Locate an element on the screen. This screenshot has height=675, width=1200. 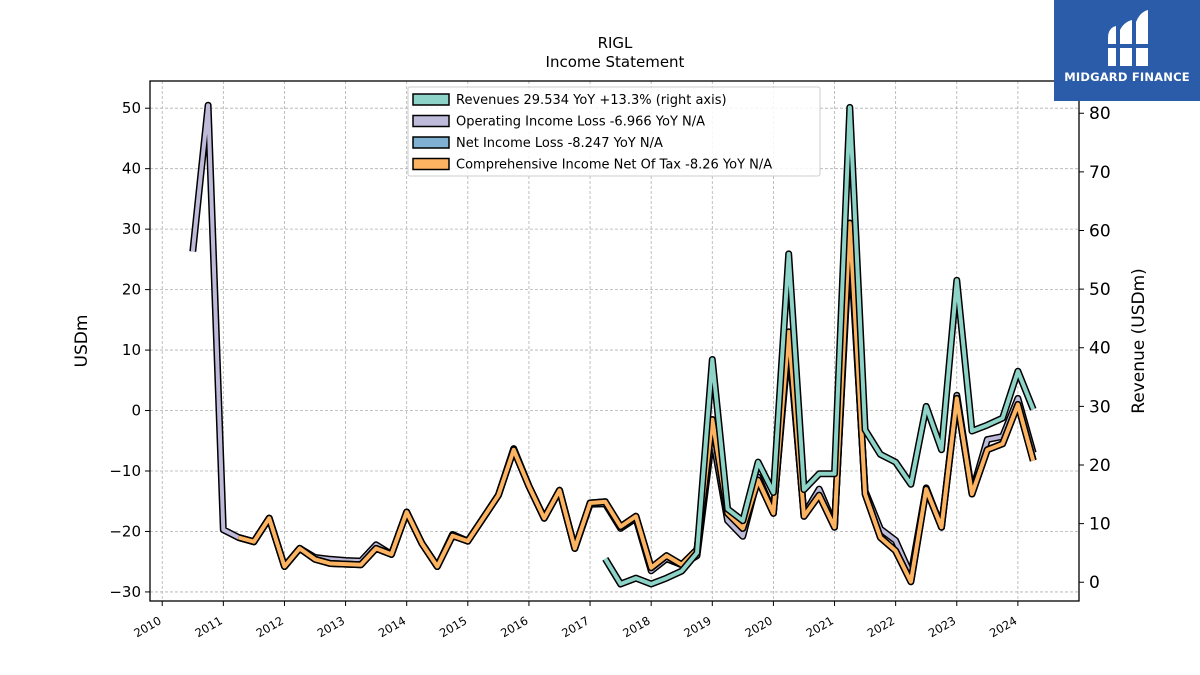
chart-title: RIGL is located at coordinates (615, 43).